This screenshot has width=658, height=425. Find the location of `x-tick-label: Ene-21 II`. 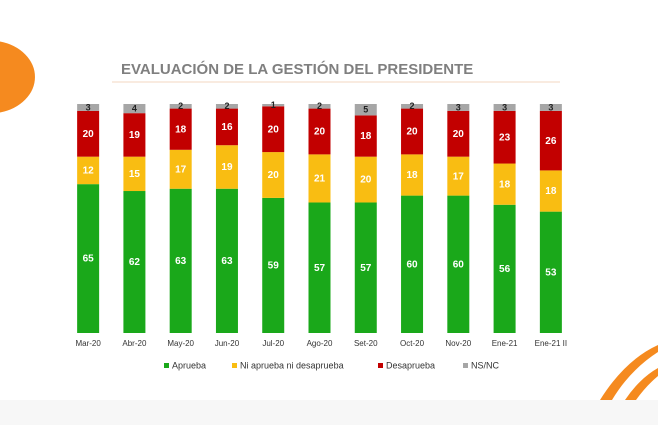

x-tick-label: Ene-21 II is located at coordinates (551, 343).